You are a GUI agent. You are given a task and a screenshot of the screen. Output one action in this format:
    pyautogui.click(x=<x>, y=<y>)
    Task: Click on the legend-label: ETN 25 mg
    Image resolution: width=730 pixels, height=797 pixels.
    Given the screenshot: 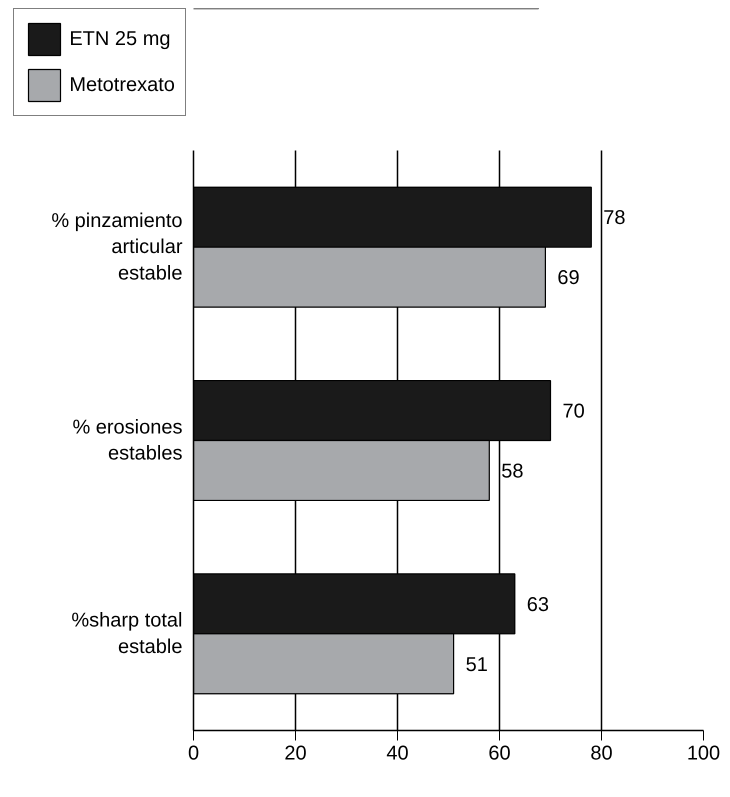 What is the action you would take?
    pyautogui.click(x=119, y=39)
    